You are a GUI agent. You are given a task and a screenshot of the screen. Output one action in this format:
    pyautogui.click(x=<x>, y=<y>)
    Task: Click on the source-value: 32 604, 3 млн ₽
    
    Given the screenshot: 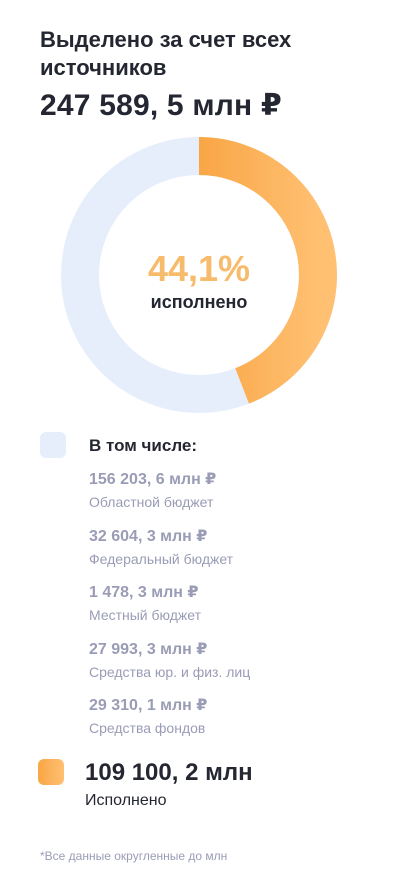 What is the action you would take?
    pyautogui.click(x=148, y=536)
    